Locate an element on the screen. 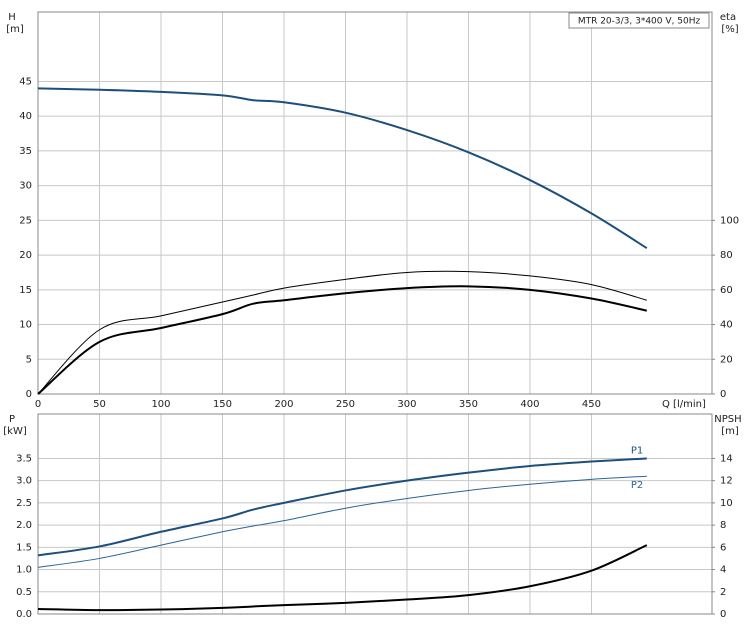  y-axis-unit: [m] is located at coordinates (15, 29).